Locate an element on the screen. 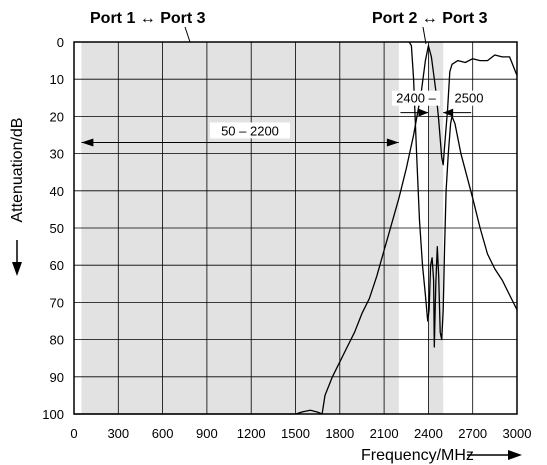 The width and height of the screenshot is (547, 465). range-2400-label-bg is located at coordinates (416, 98).